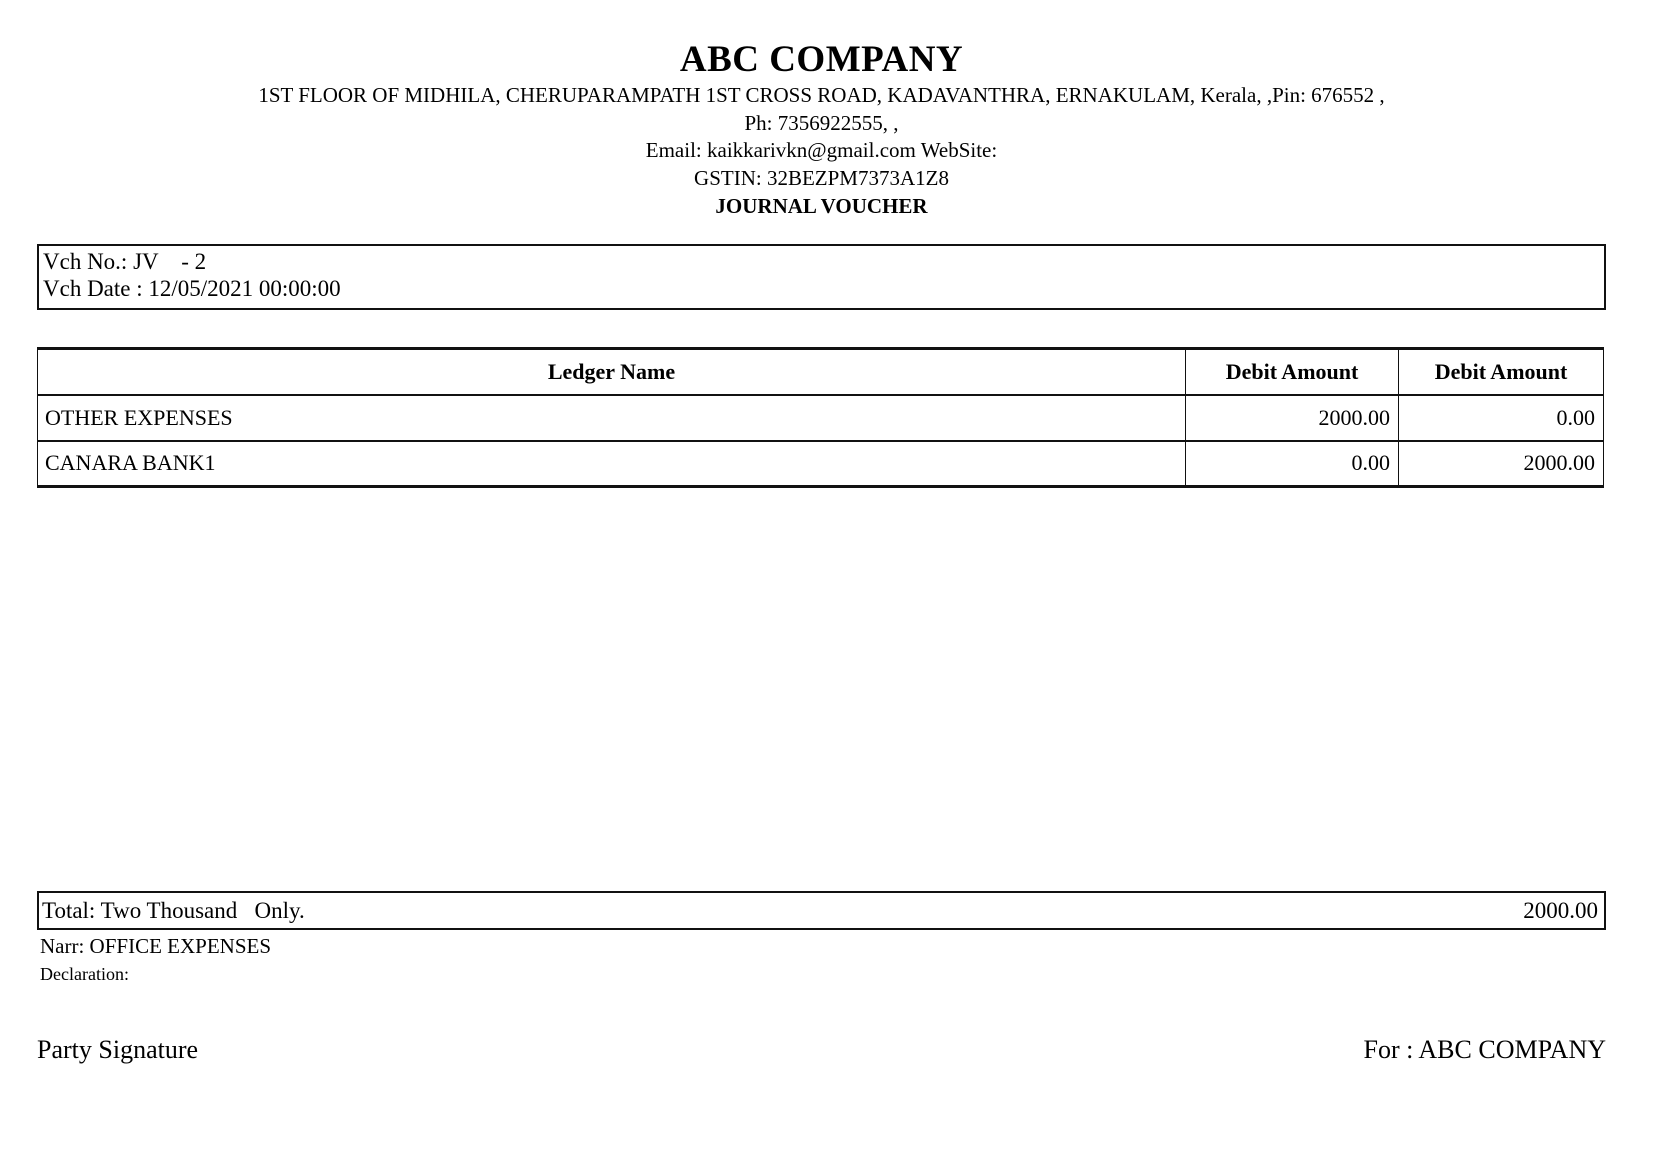 Image resolution: width=1654 pixels, height=1166 pixels. What do you see at coordinates (1292, 418) in the screenshot?
I see `debit-amount-cell: 2000.00` at bounding box center [1292, 418].